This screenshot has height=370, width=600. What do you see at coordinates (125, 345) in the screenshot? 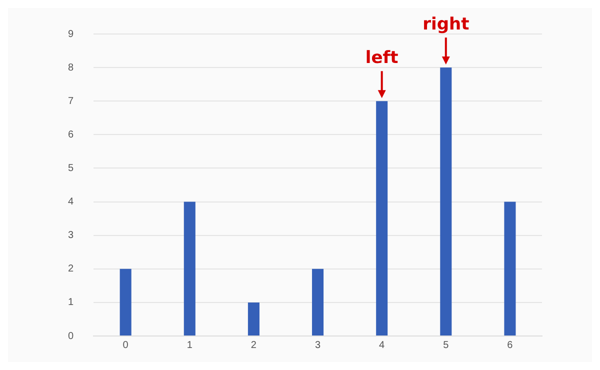
I see `x-tick-label: 0` at bounding box center [125, 345].